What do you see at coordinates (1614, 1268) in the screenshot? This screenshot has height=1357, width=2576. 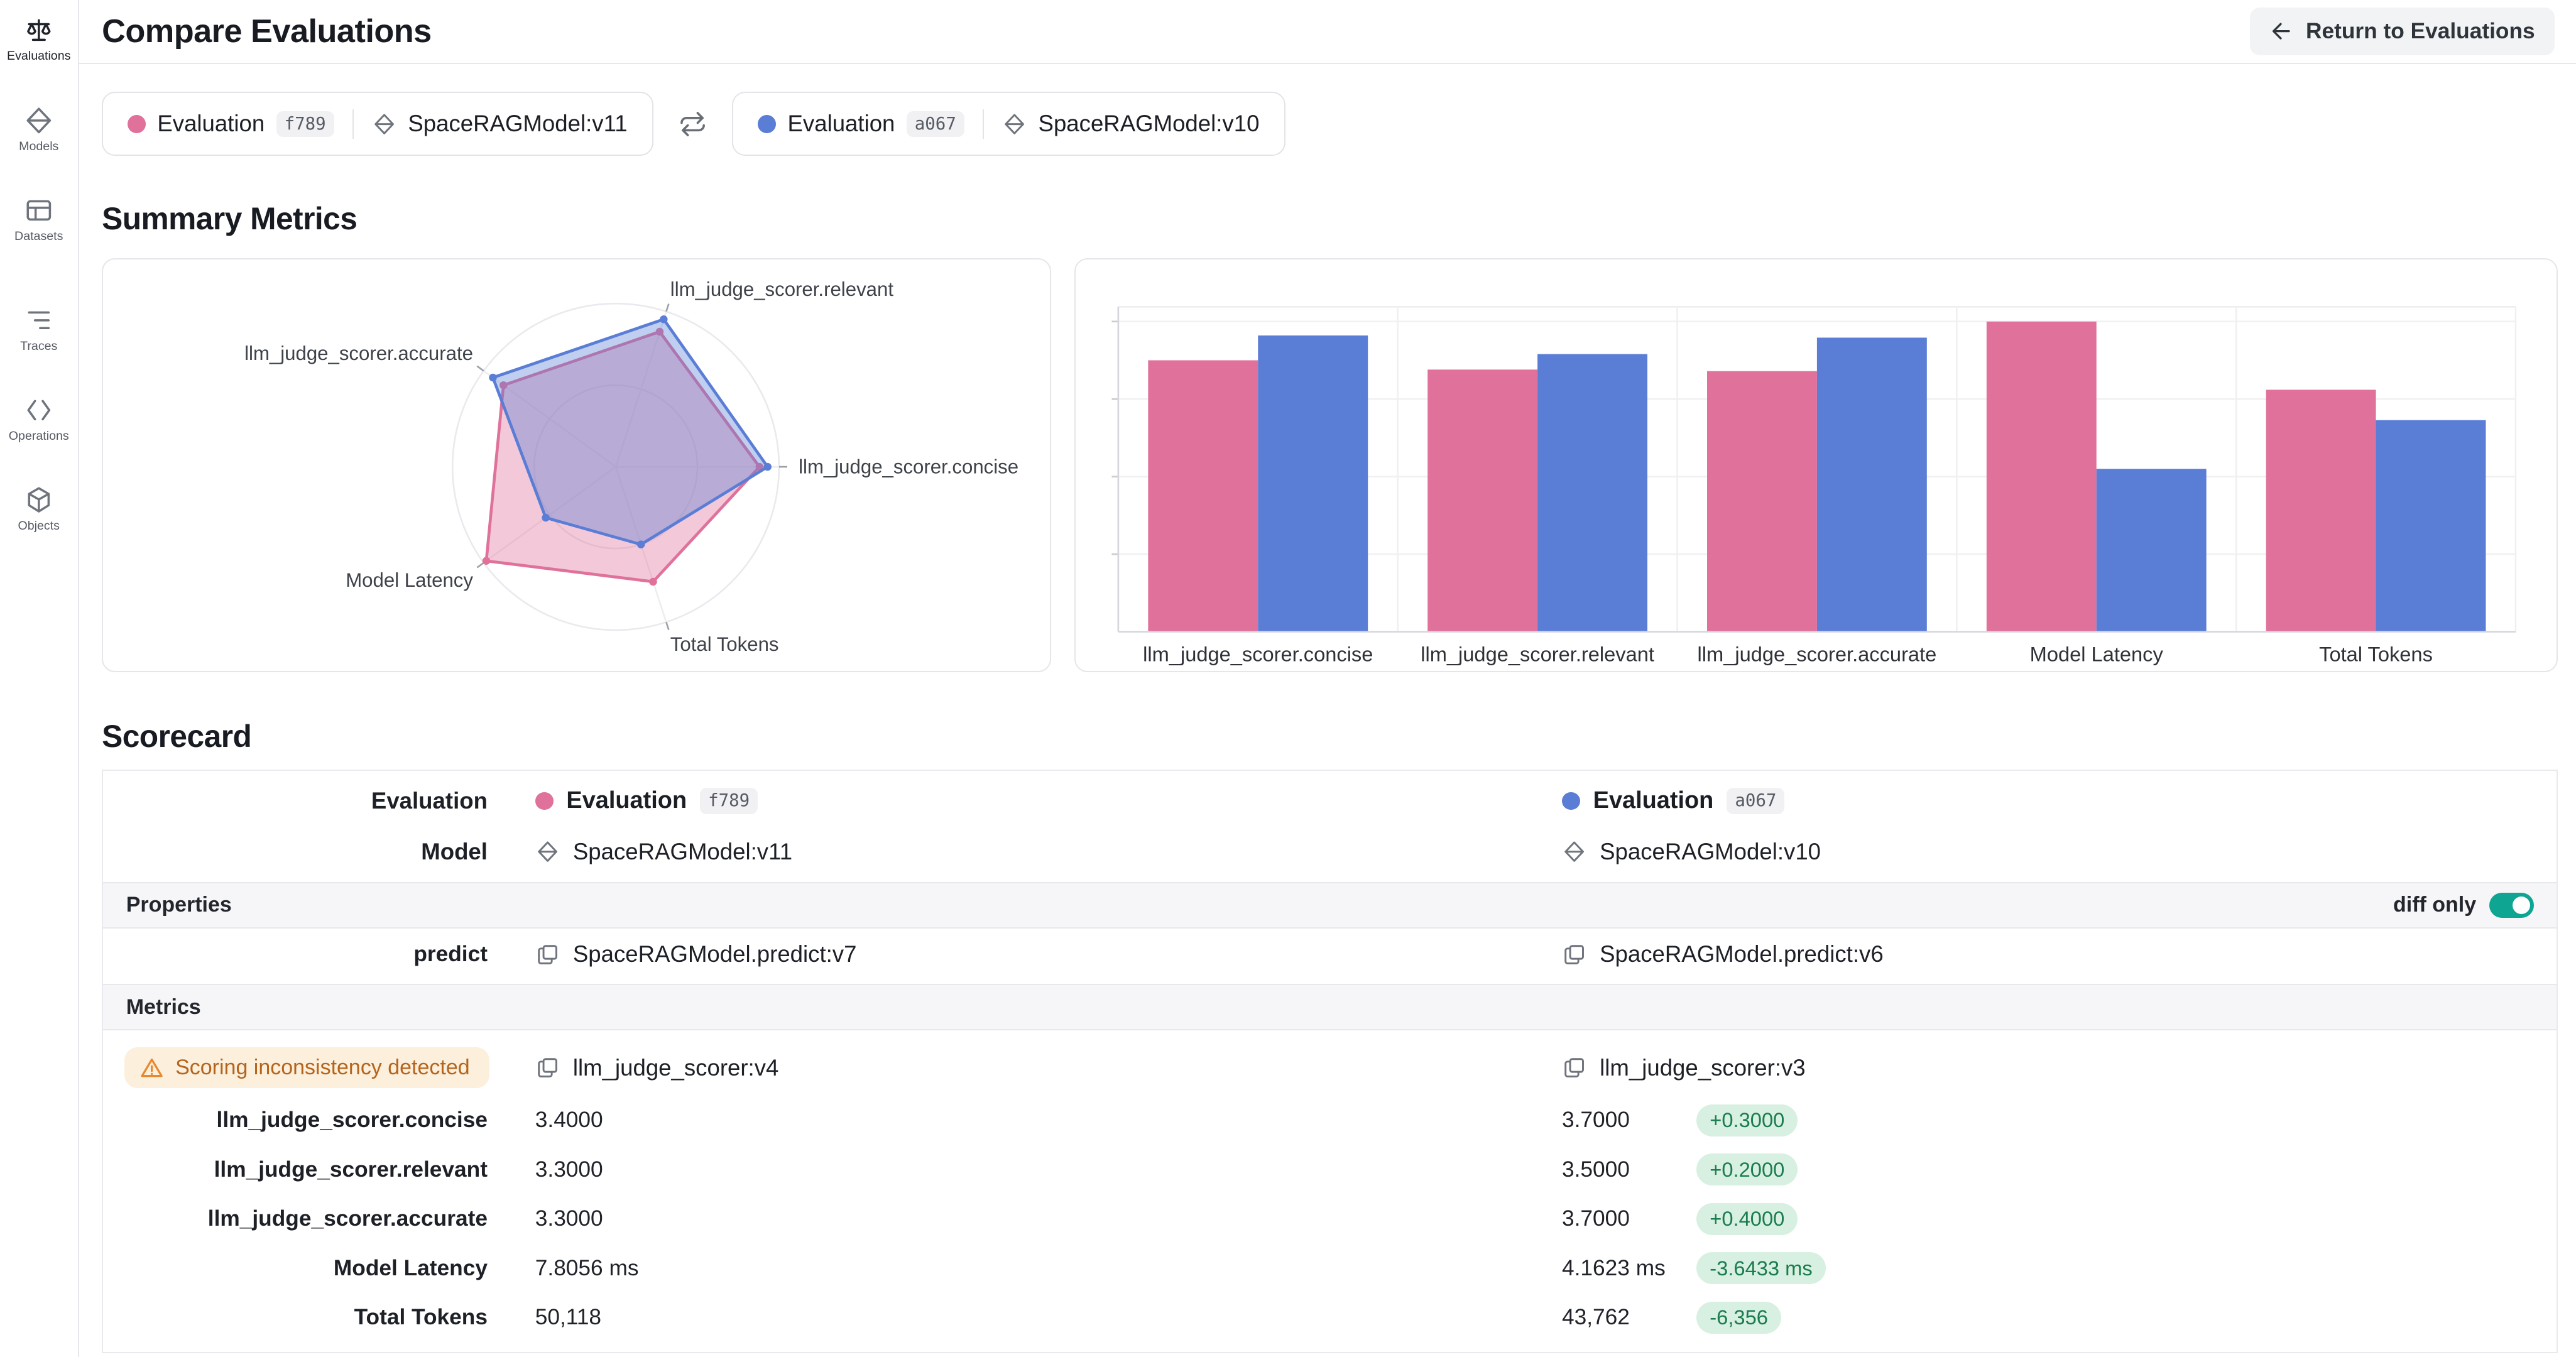 I see `metric-value-right: 4.1623 ms` at bounding box center [1614, 1268].